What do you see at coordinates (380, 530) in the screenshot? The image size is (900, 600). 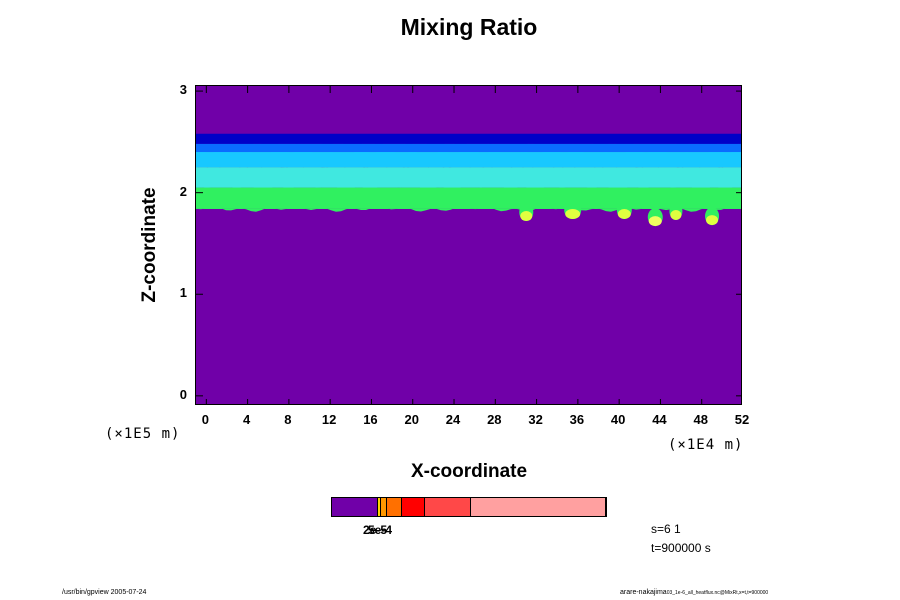 I see `colorbar-tick-label: 5e-4` at bounding box center [380, 530].